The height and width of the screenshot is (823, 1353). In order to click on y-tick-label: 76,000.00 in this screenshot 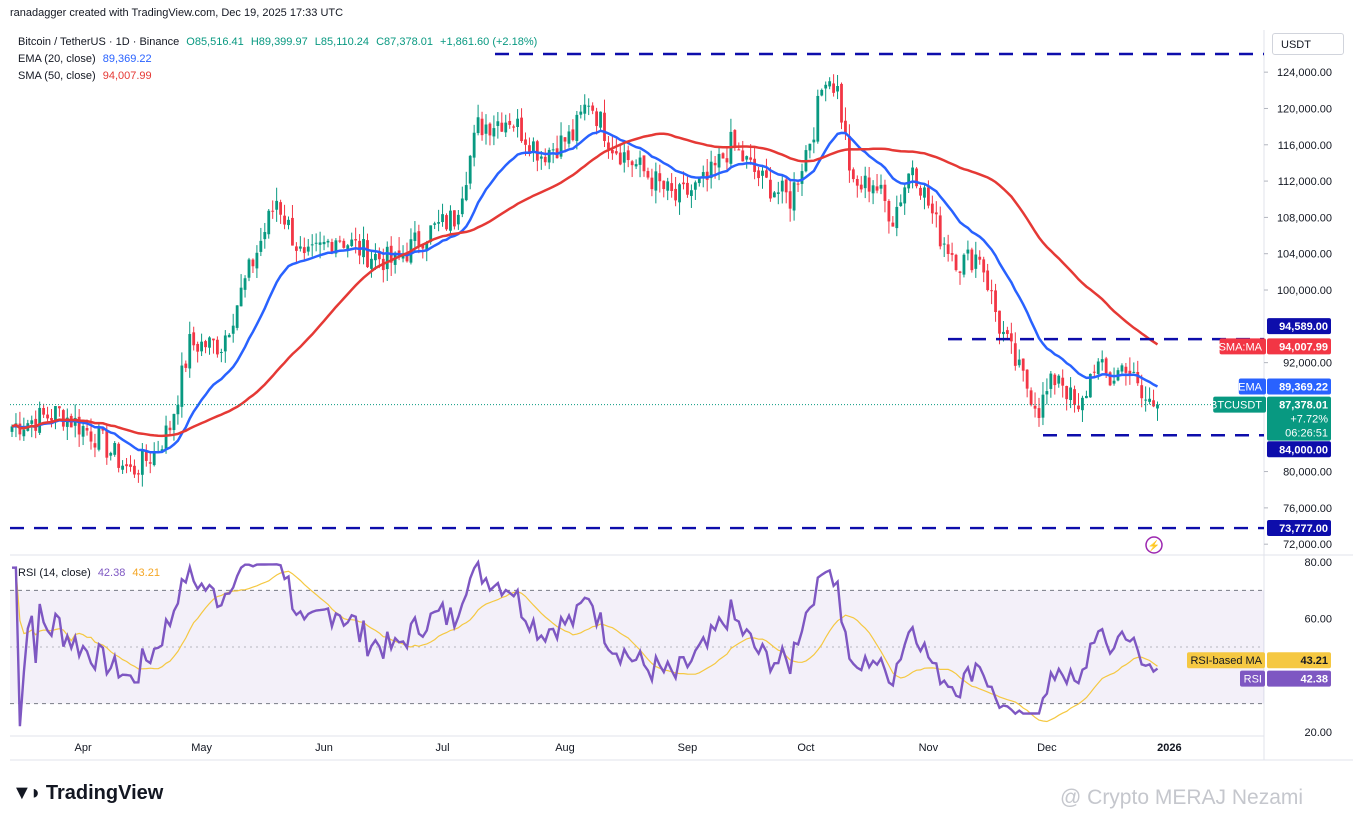, I will do `click(1307, 509)`.